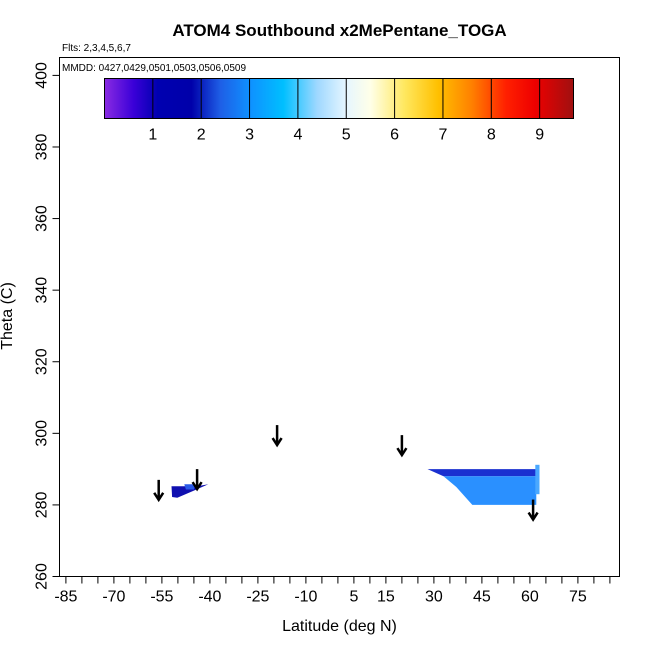 Image resolution: width=650 pixels, height=650 pixels. What do you see at coordinates (355, 484) in the screenshot?
I see `data-regions` at bounding box center [355, 484].